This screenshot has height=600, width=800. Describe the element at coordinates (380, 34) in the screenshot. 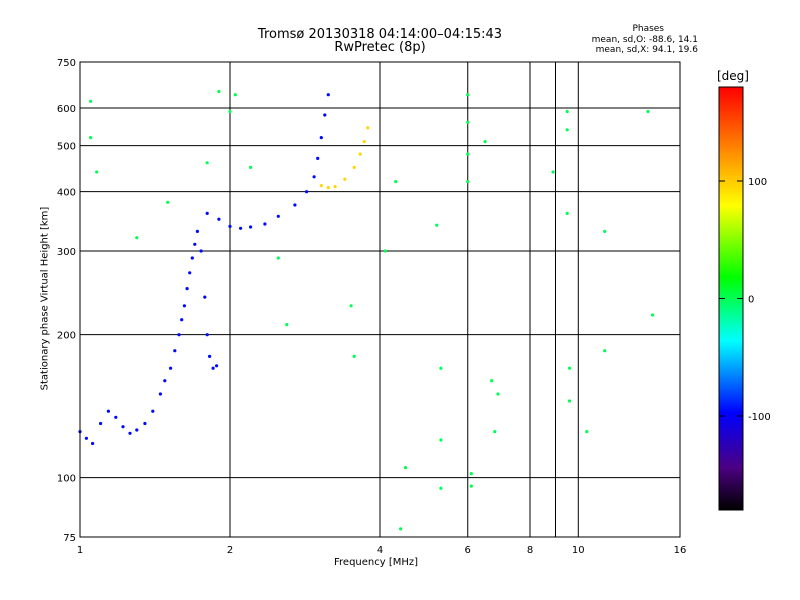

I see `chart-title: Tromsø 20130318 04:14:00–04:15:43` at that location.